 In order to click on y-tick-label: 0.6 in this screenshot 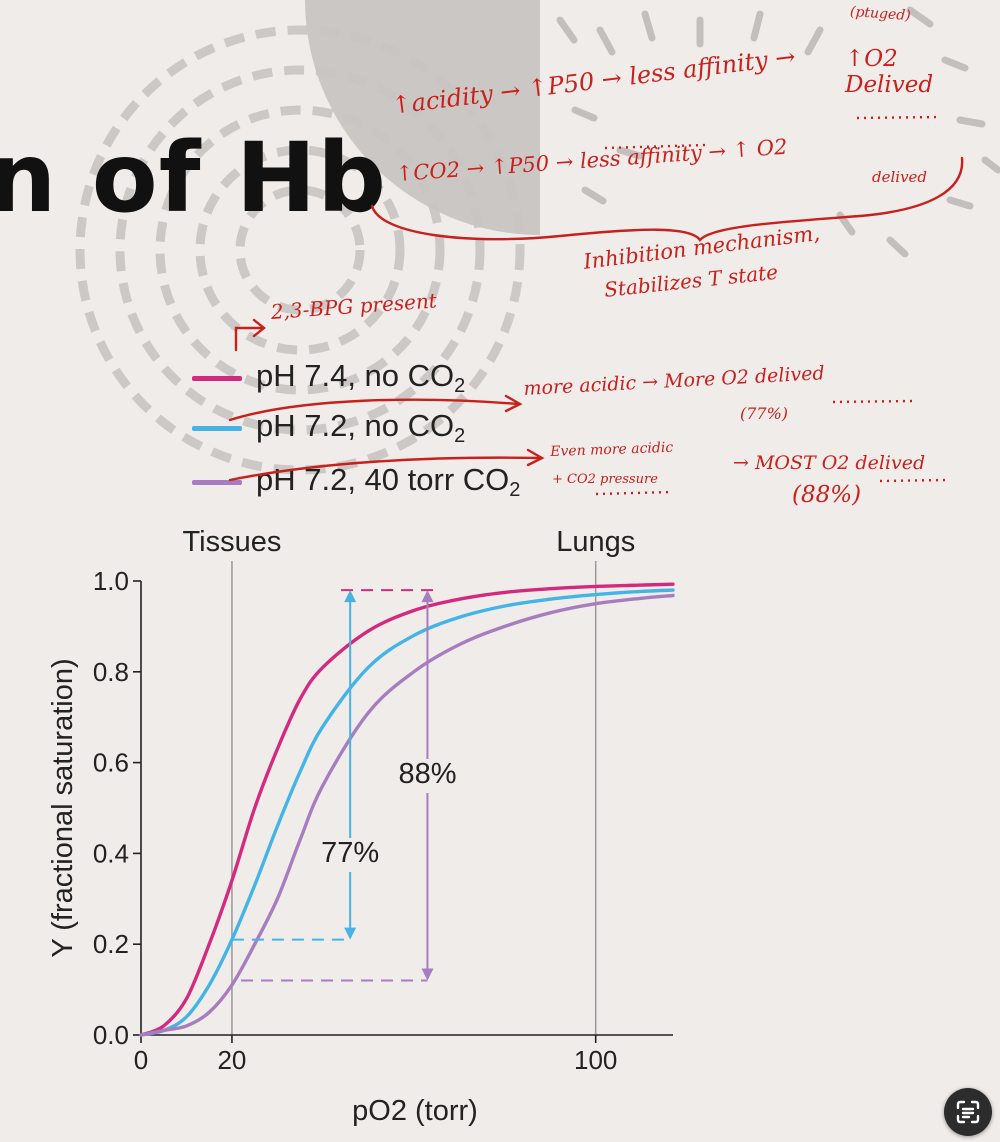, I will do `click(111, 763)`.